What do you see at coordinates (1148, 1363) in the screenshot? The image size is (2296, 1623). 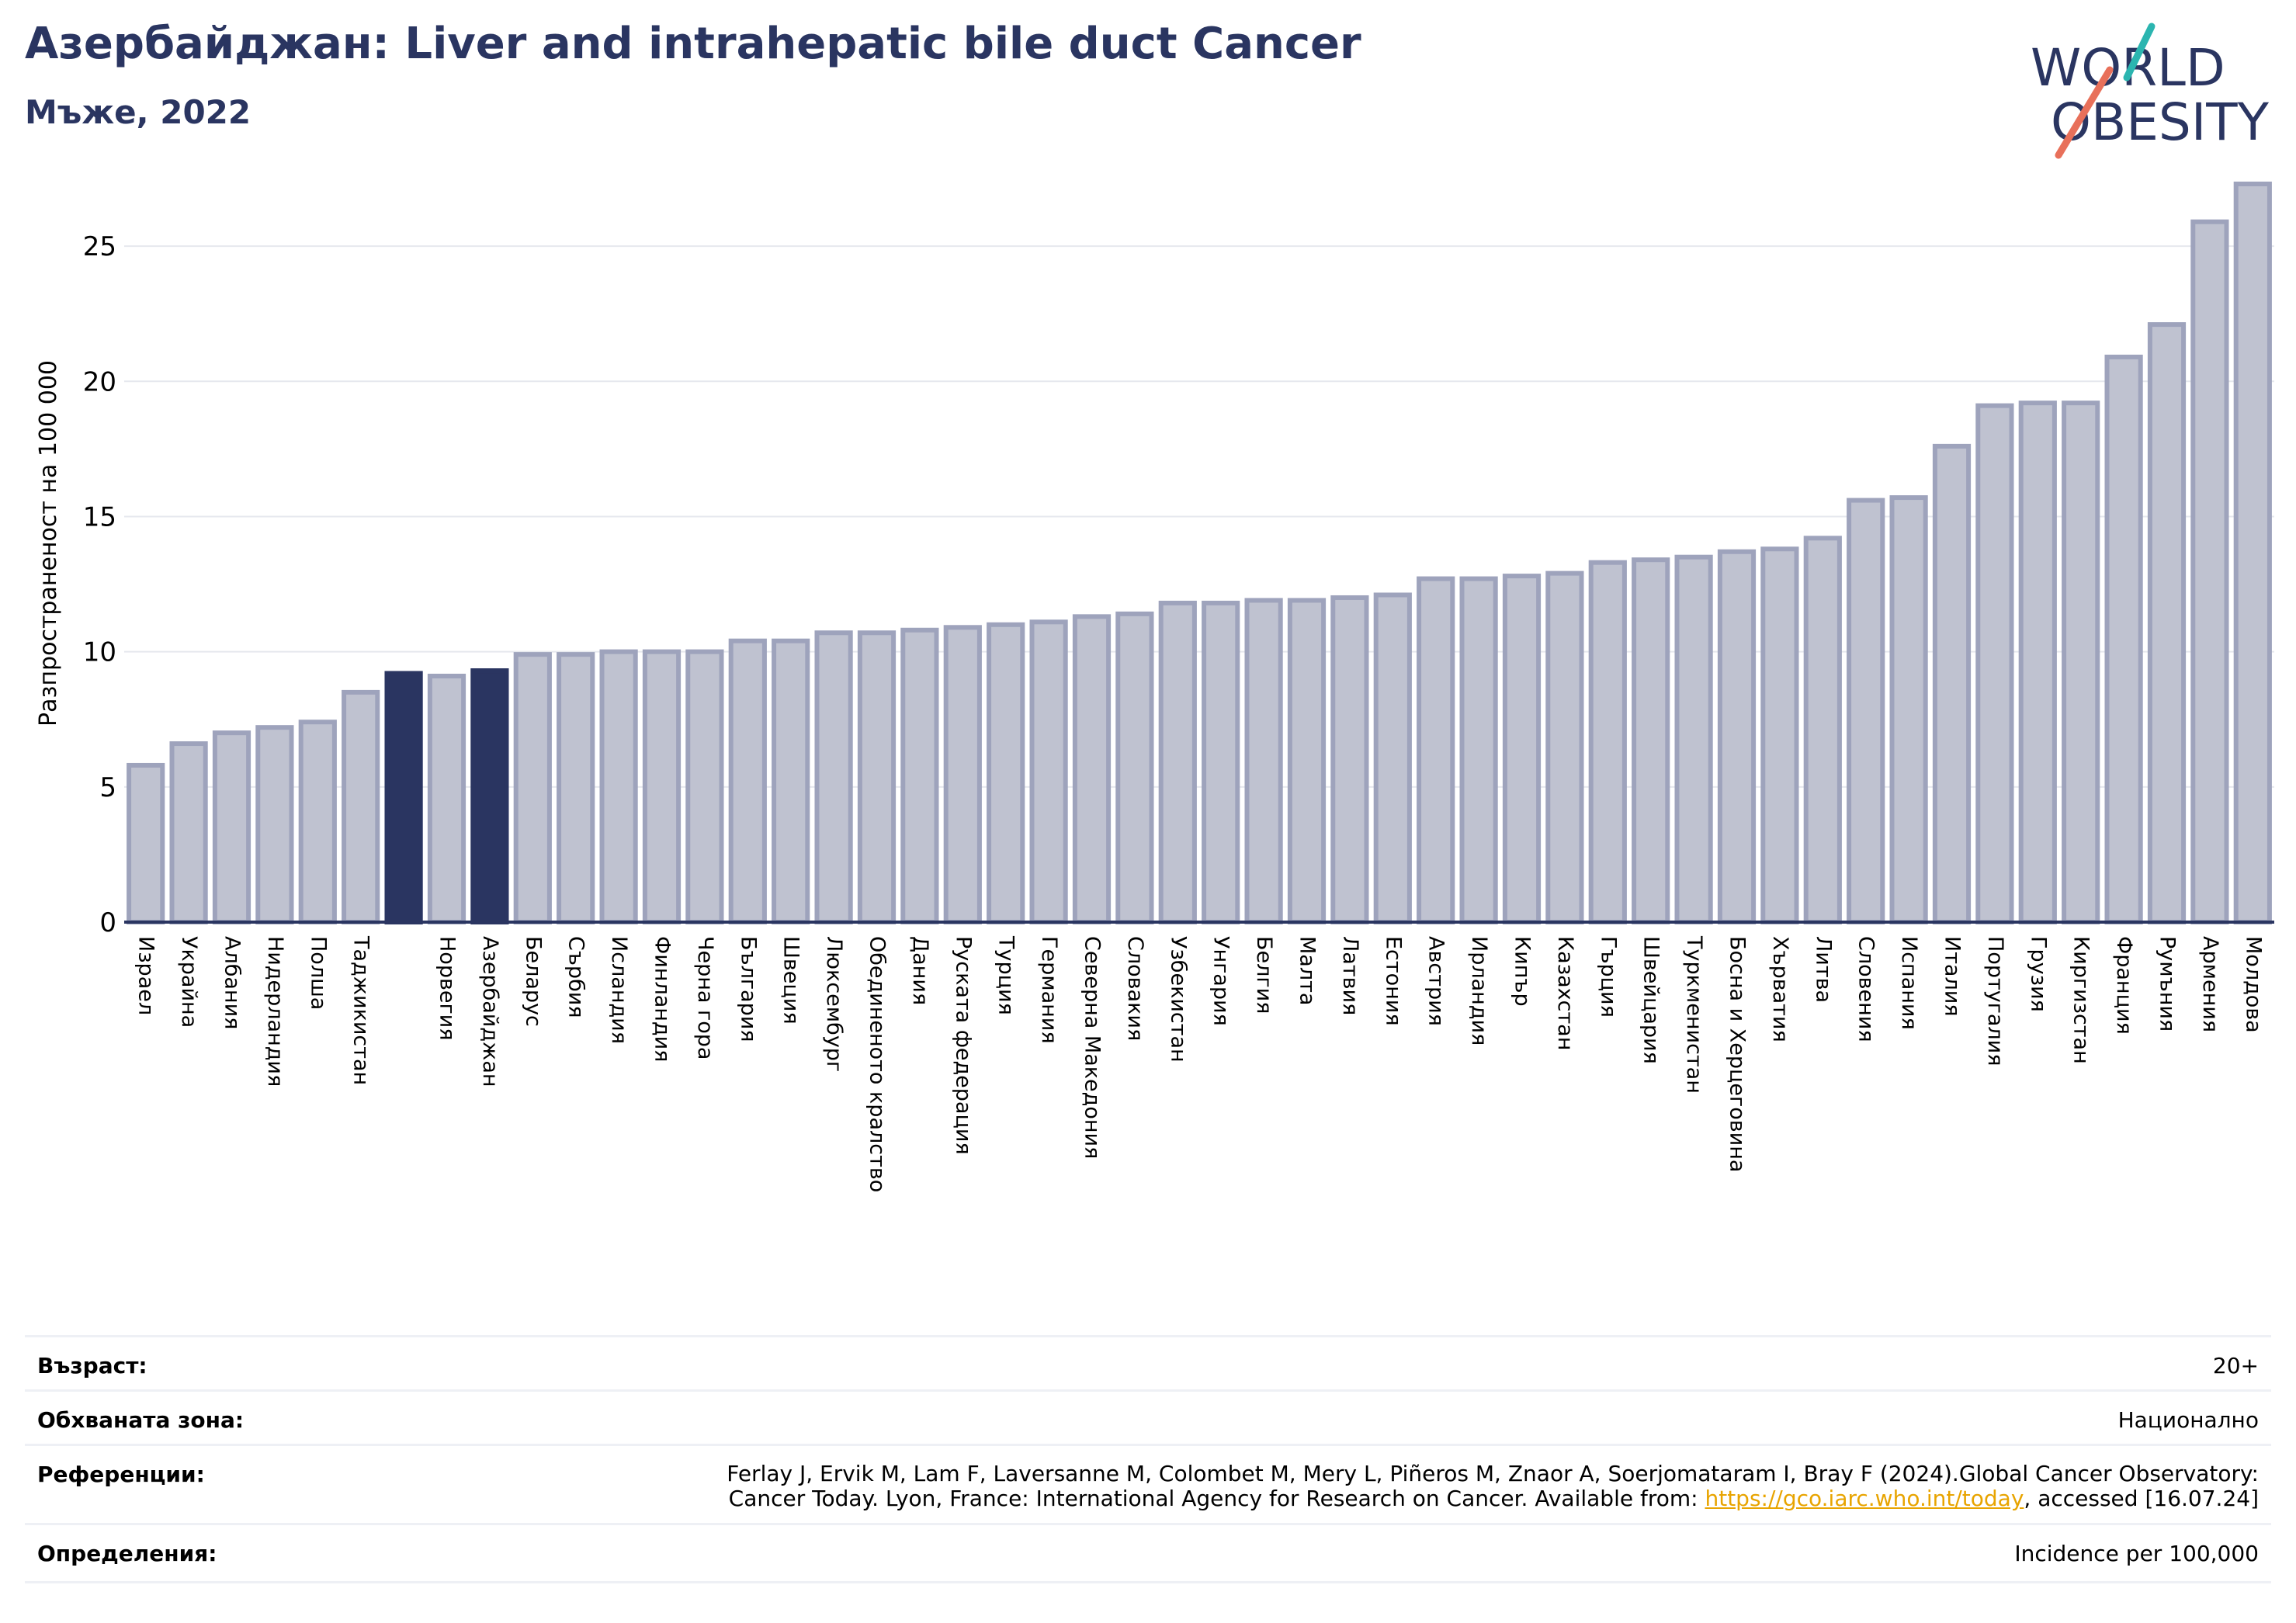 I see `info-row-age: Възраст: 20+` at bounding box center [1148, 1363].